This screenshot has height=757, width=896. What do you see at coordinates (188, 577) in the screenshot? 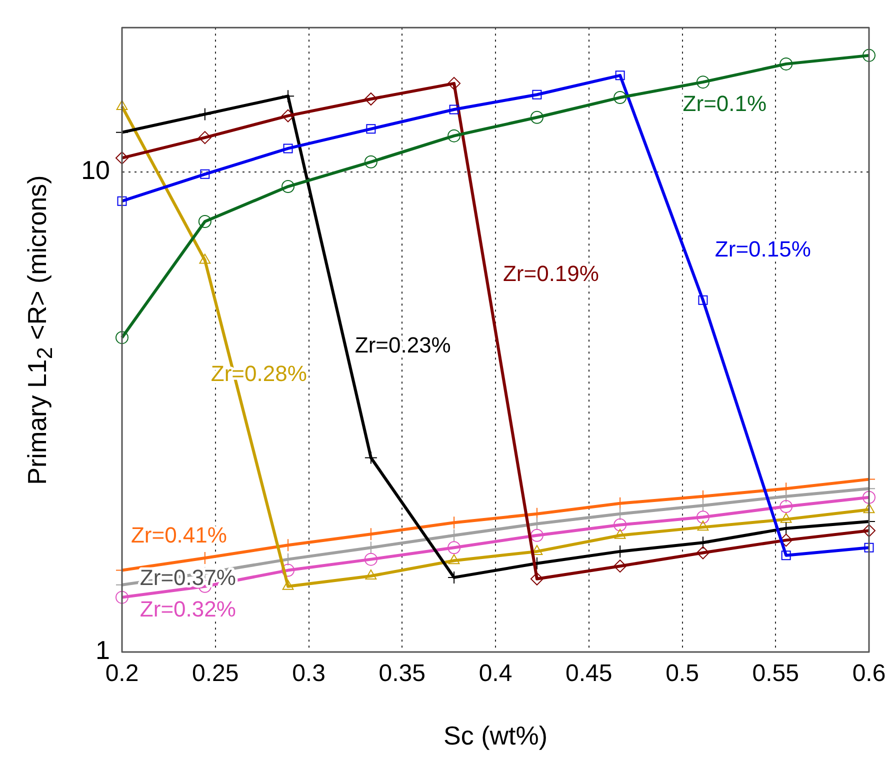
I see `series-label: Zr=0.37%` at bounding box center [188, 577].